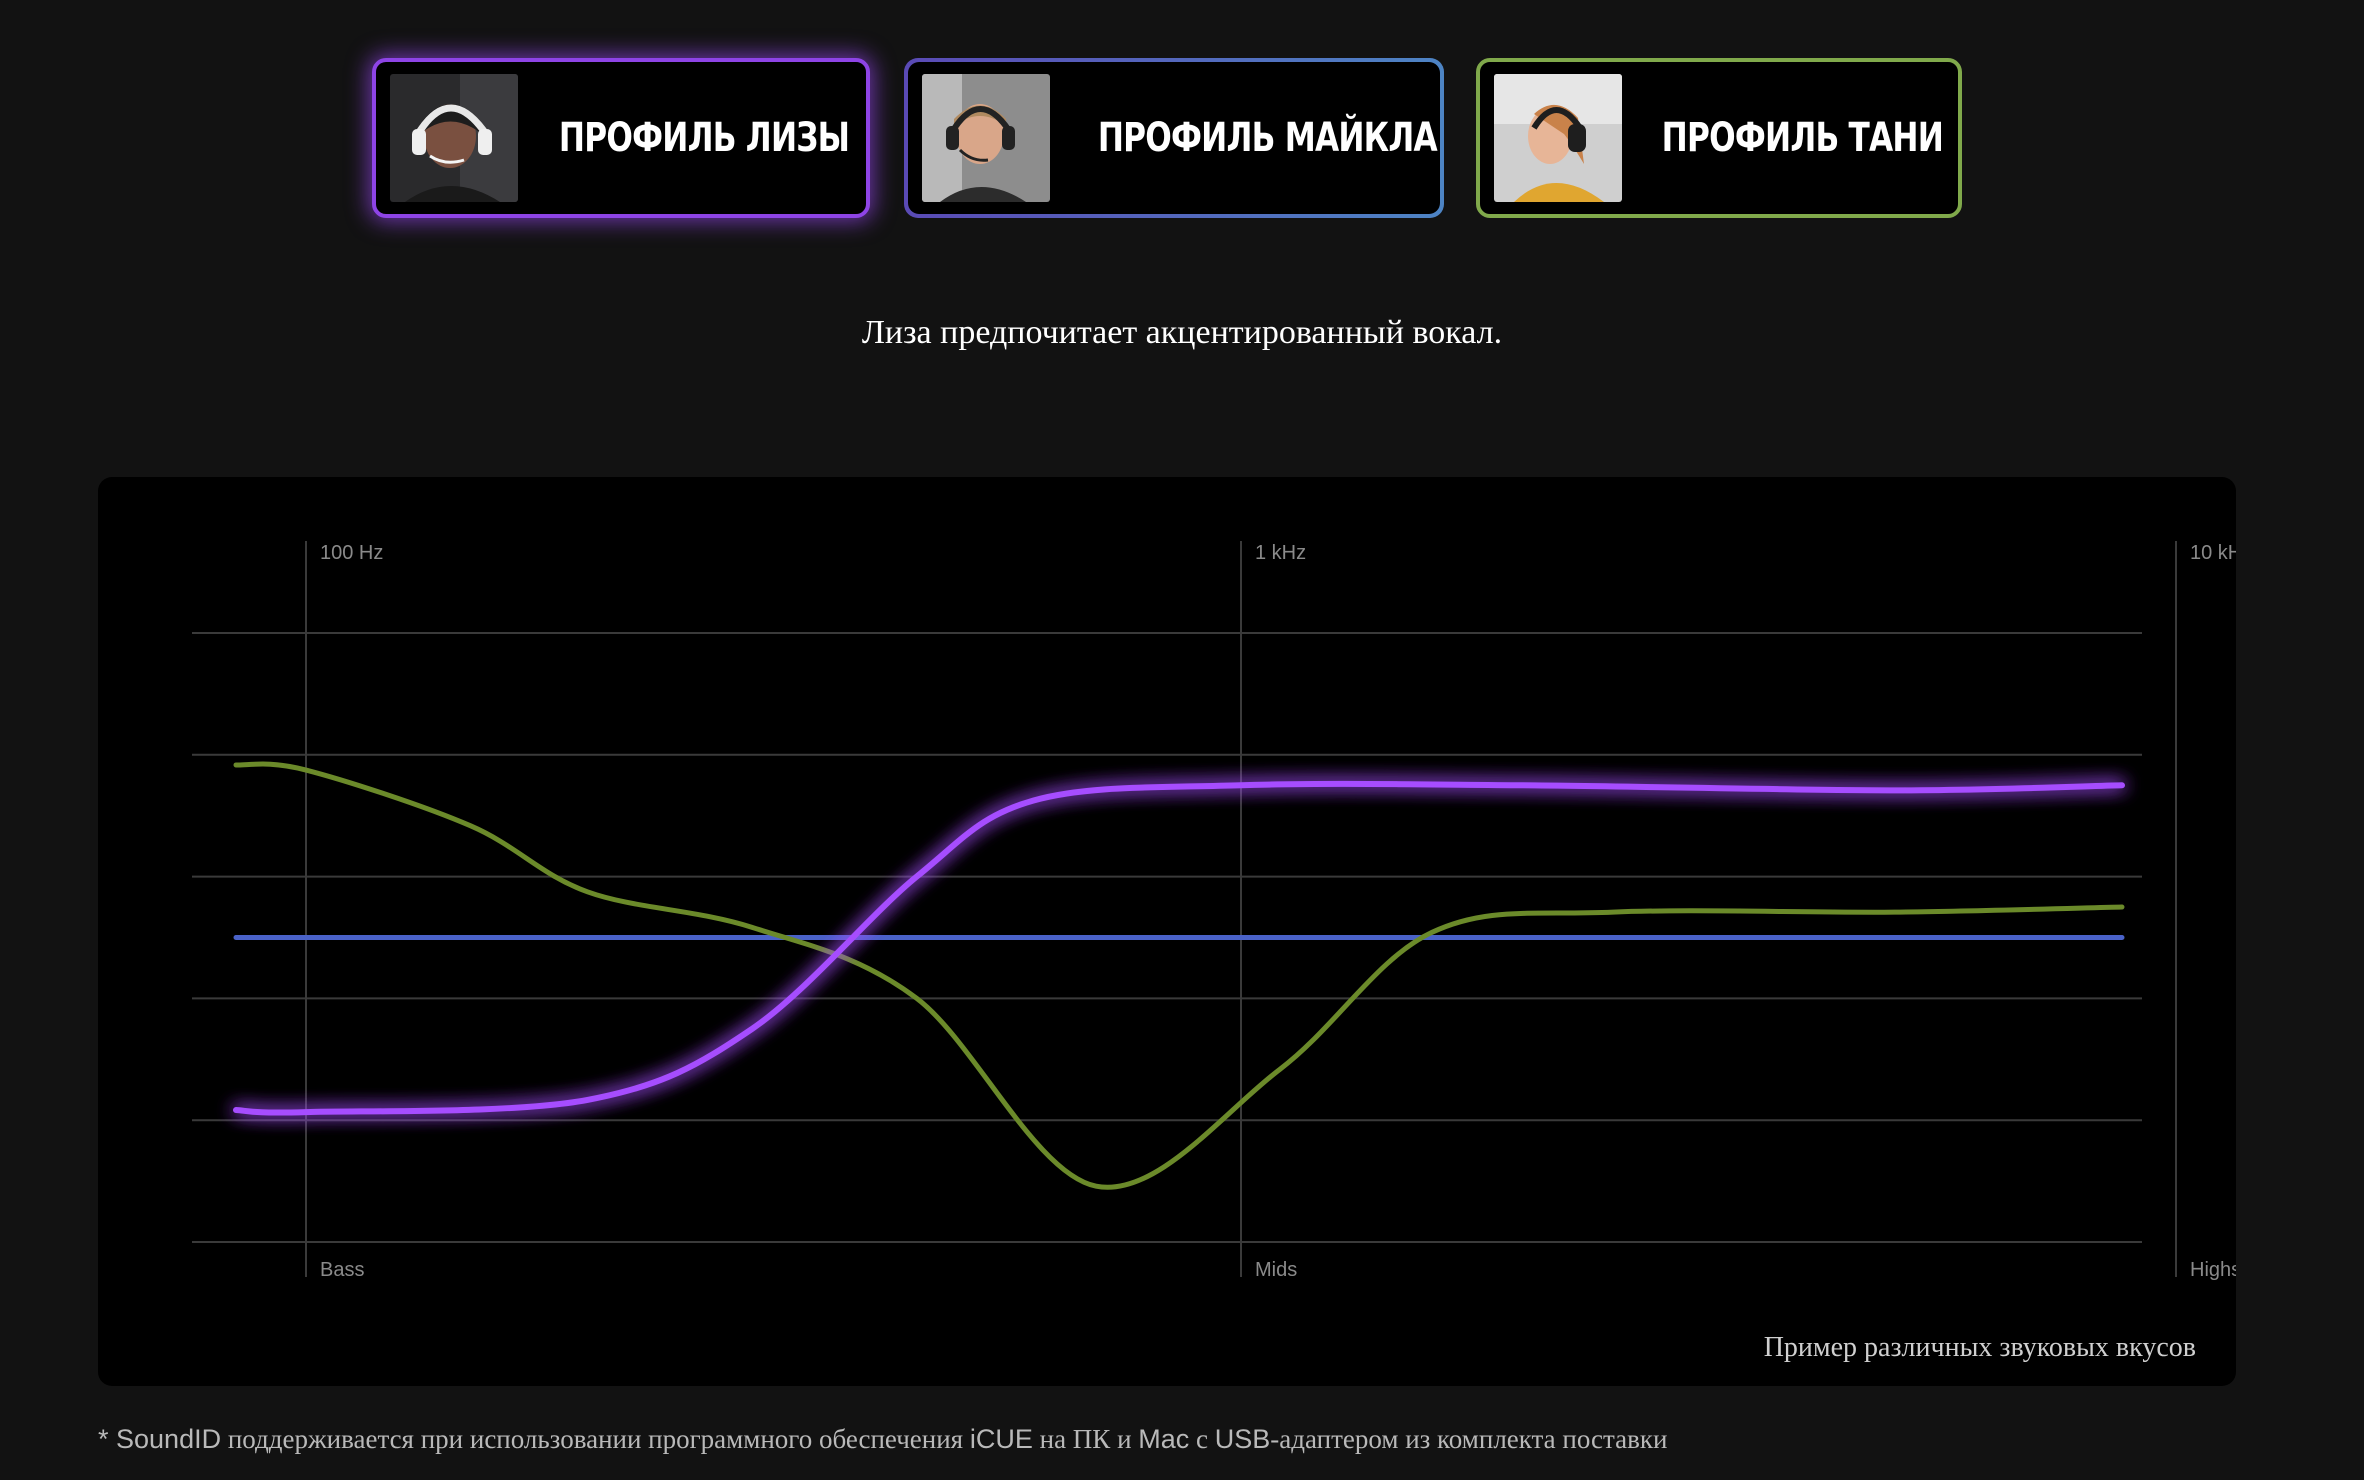 The image size is (2364, 1480). What do you see at coordinates (1182, 332) in the screenshot?
I see `profile-description: Лиза предпочитает акцентированный вокал.` at bounding box center [1182, 332].